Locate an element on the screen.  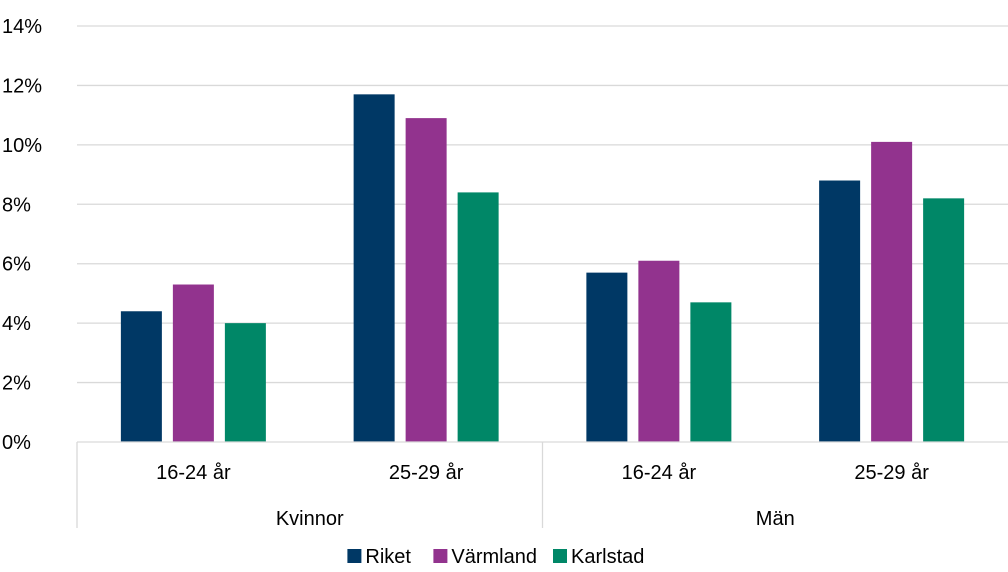
y-tick-label: 4% is located at coordinates (16, 324).